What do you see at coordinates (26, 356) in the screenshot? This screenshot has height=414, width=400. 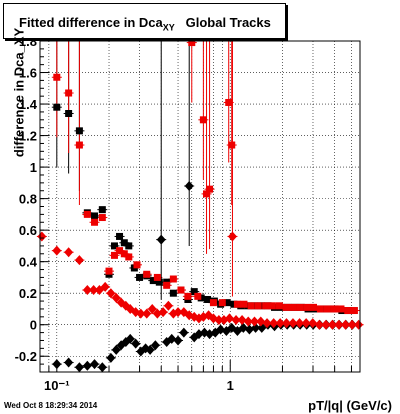 I see `y-tick-label: -0.2` at bounding box center [26, 356].